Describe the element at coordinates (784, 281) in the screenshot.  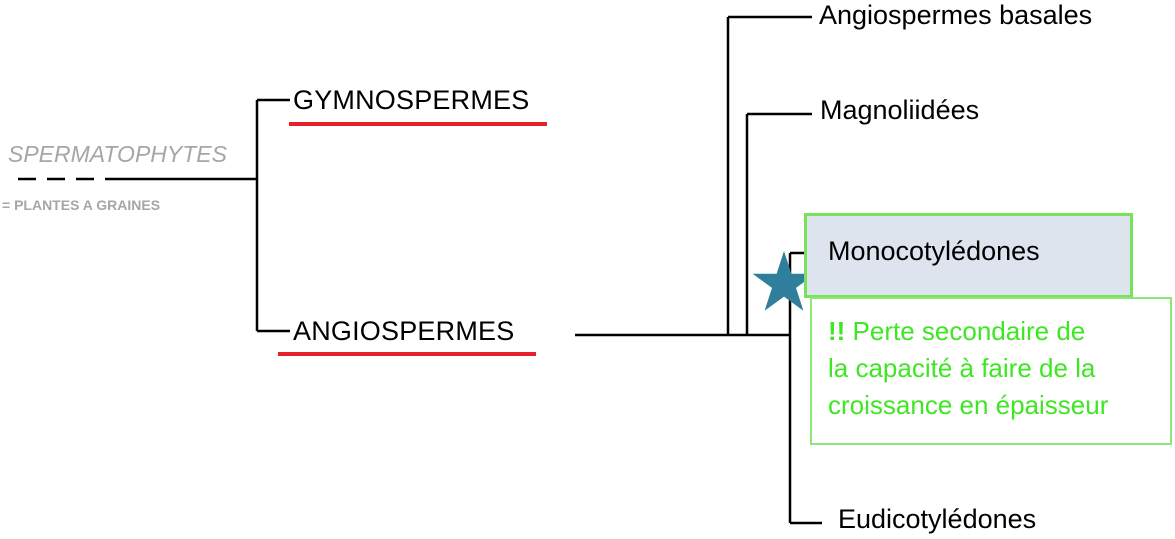
I see `star-icon` at that location.